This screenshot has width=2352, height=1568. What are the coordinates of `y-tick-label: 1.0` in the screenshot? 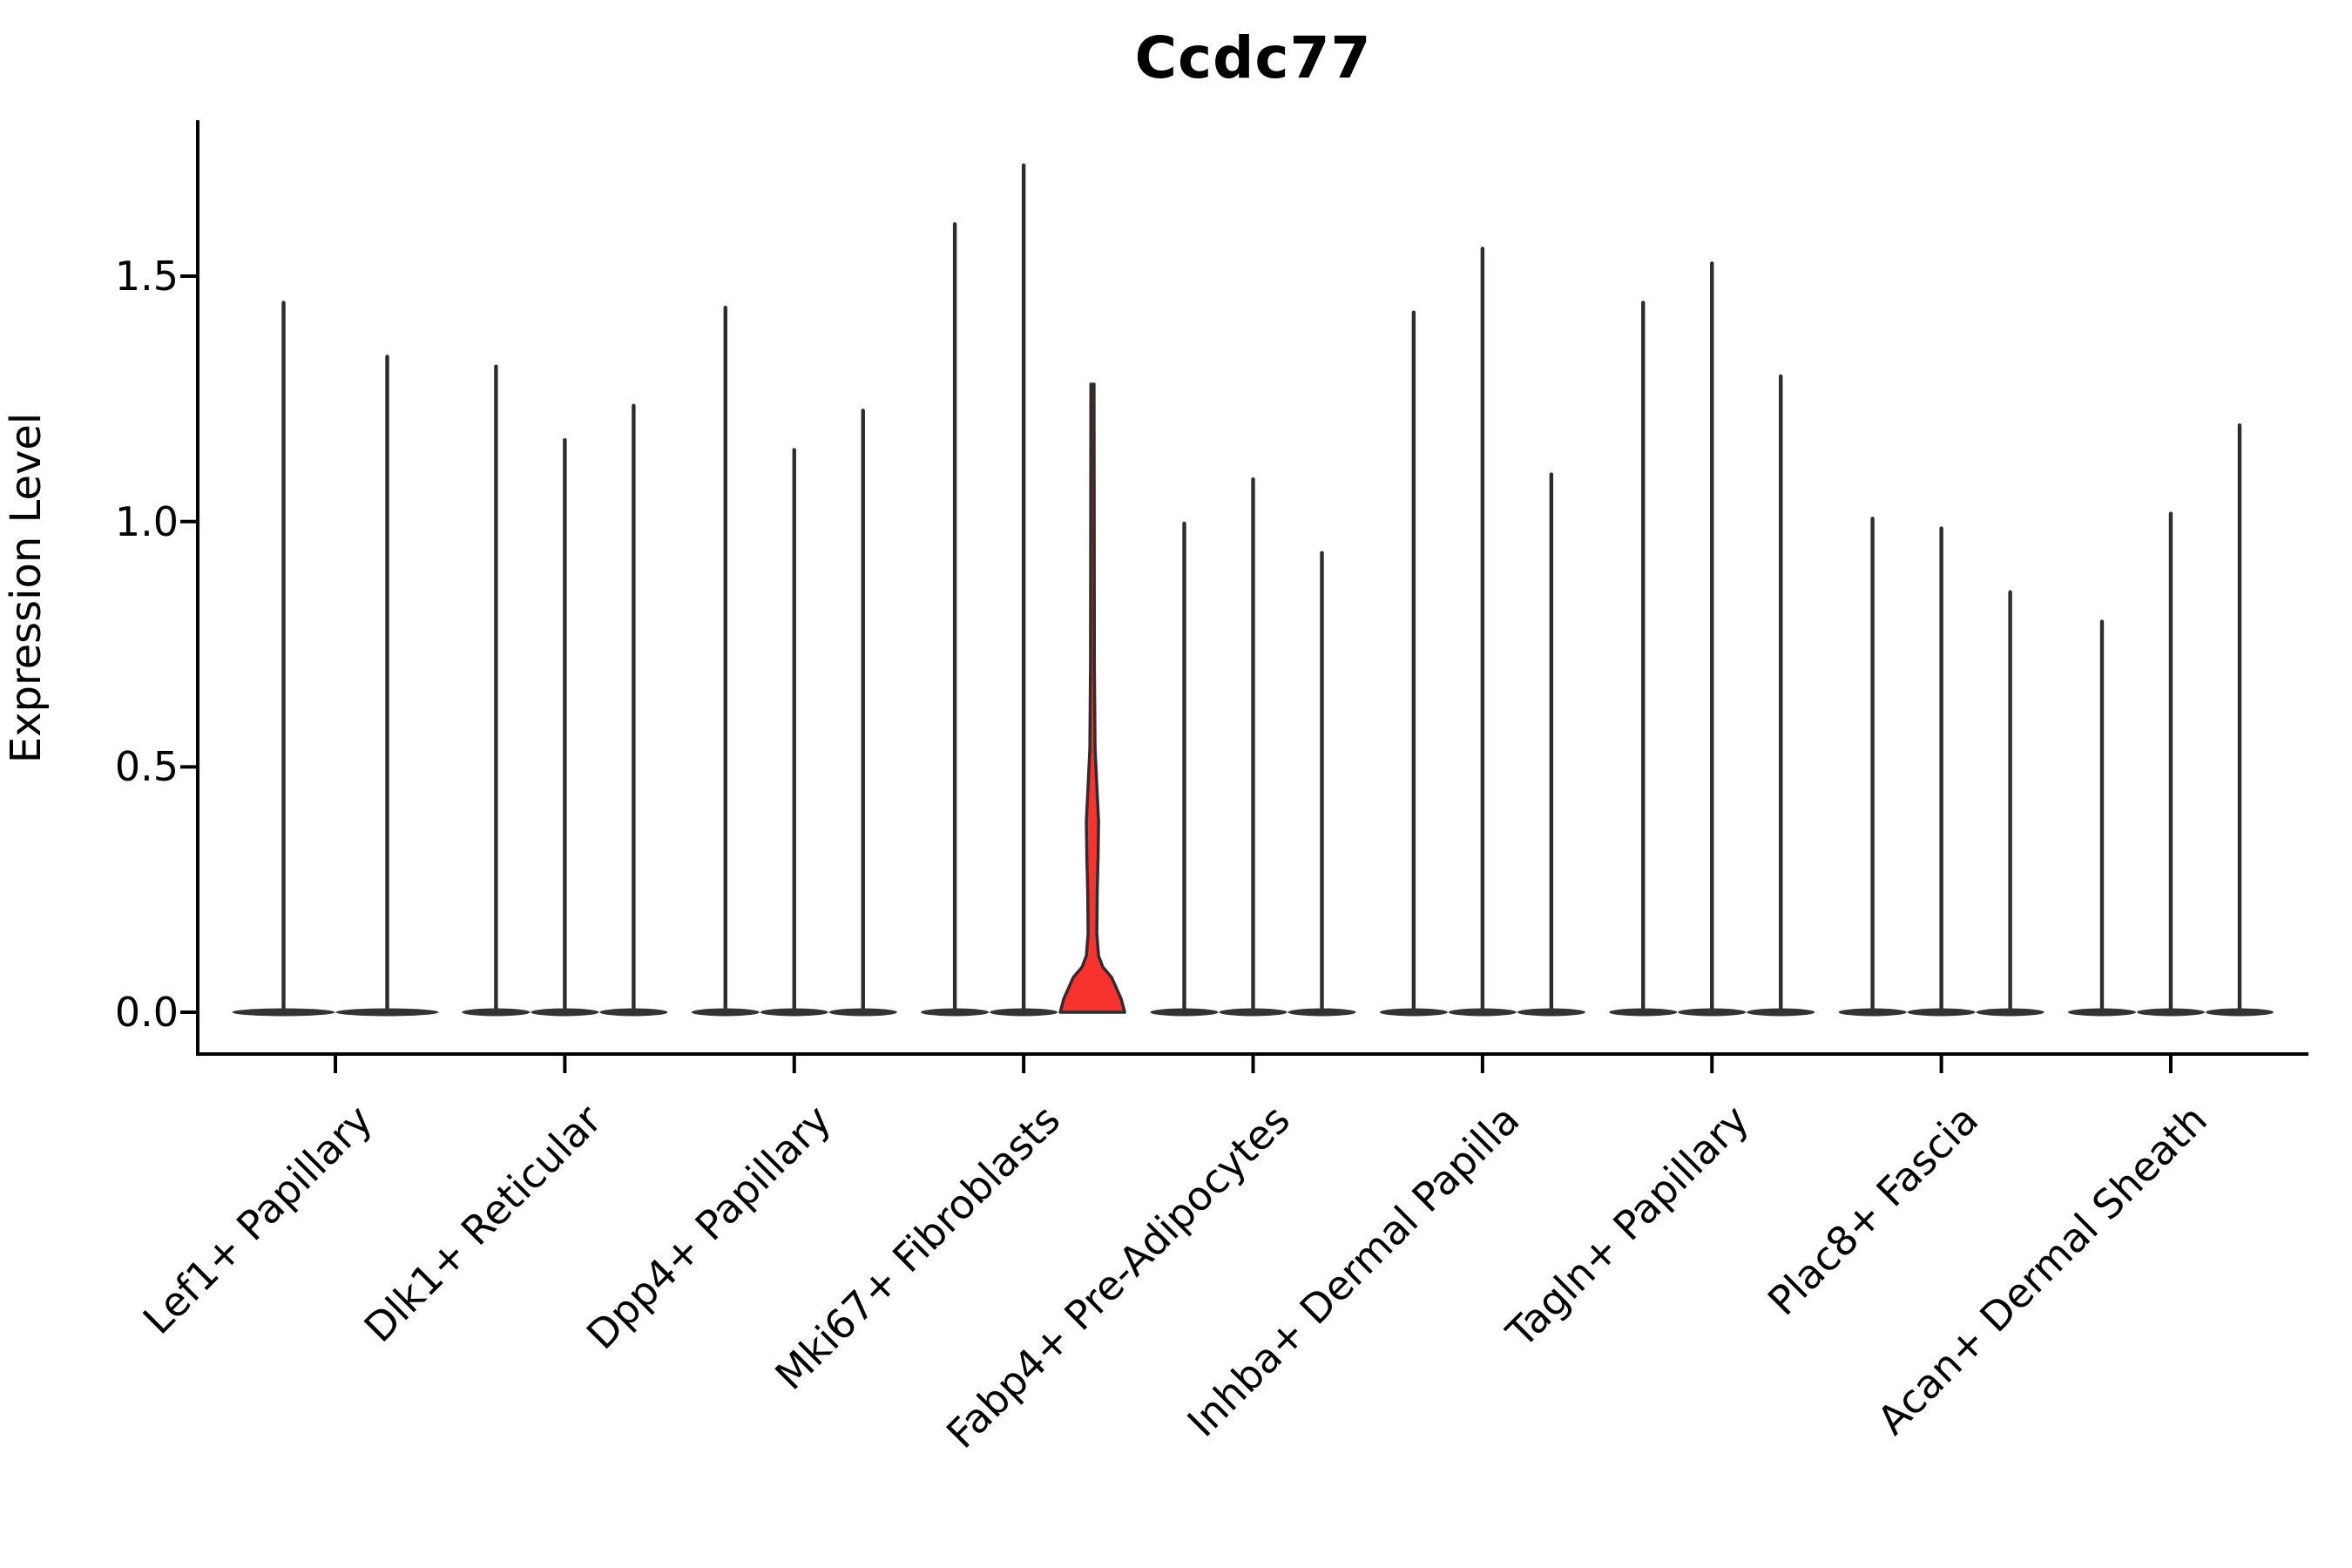 It's located at (146, 521).